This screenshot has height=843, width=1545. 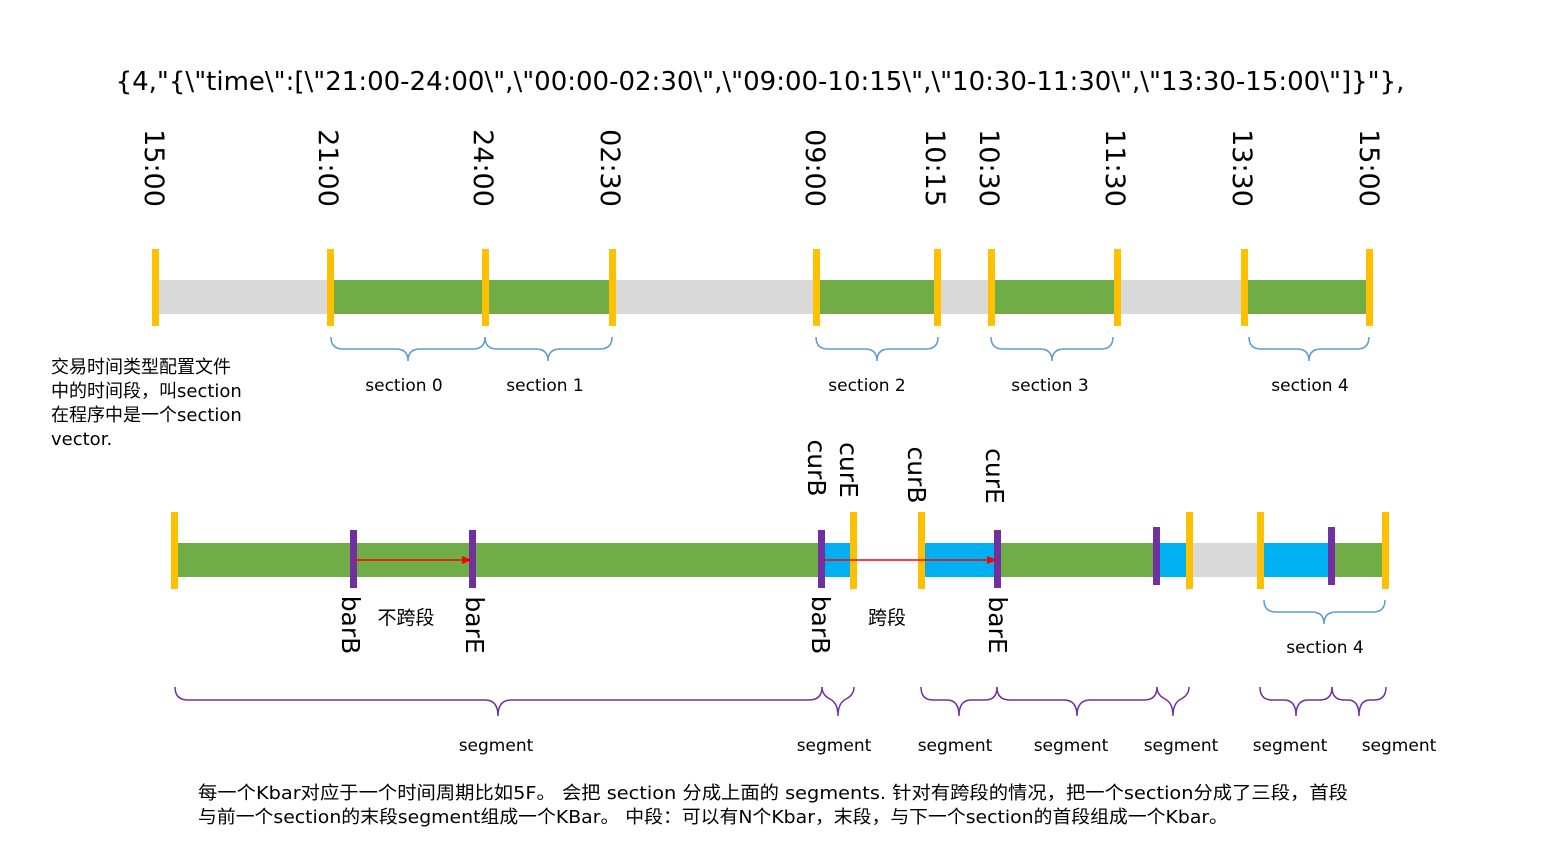 I want to click on segment-braces, so click(x=780, y=701).